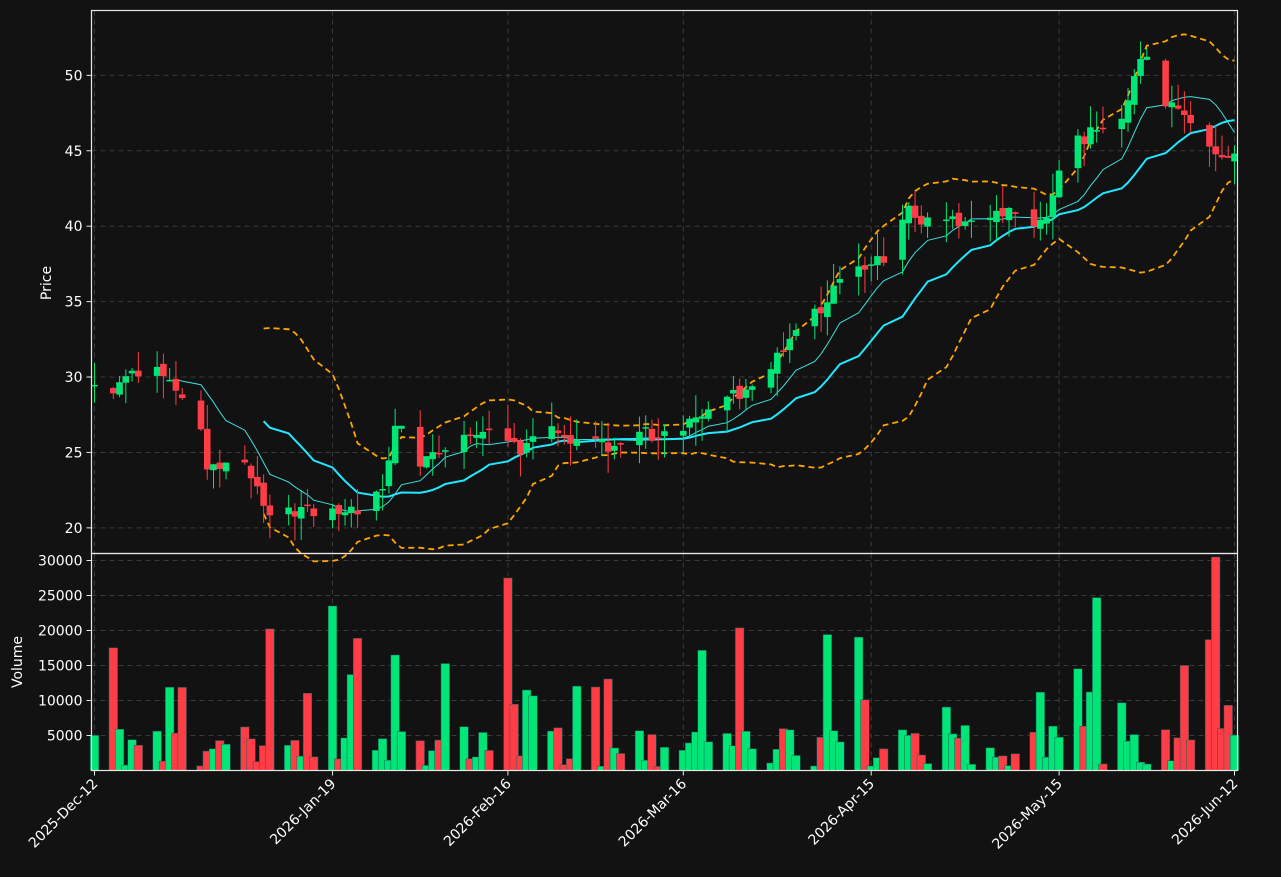 The width and height of the screenshot is (1281, 877). What do you see at coordinates (60, 562) in the screenshot?
I see `volume-tick-label: 30000` at bounding box center [60, 562].